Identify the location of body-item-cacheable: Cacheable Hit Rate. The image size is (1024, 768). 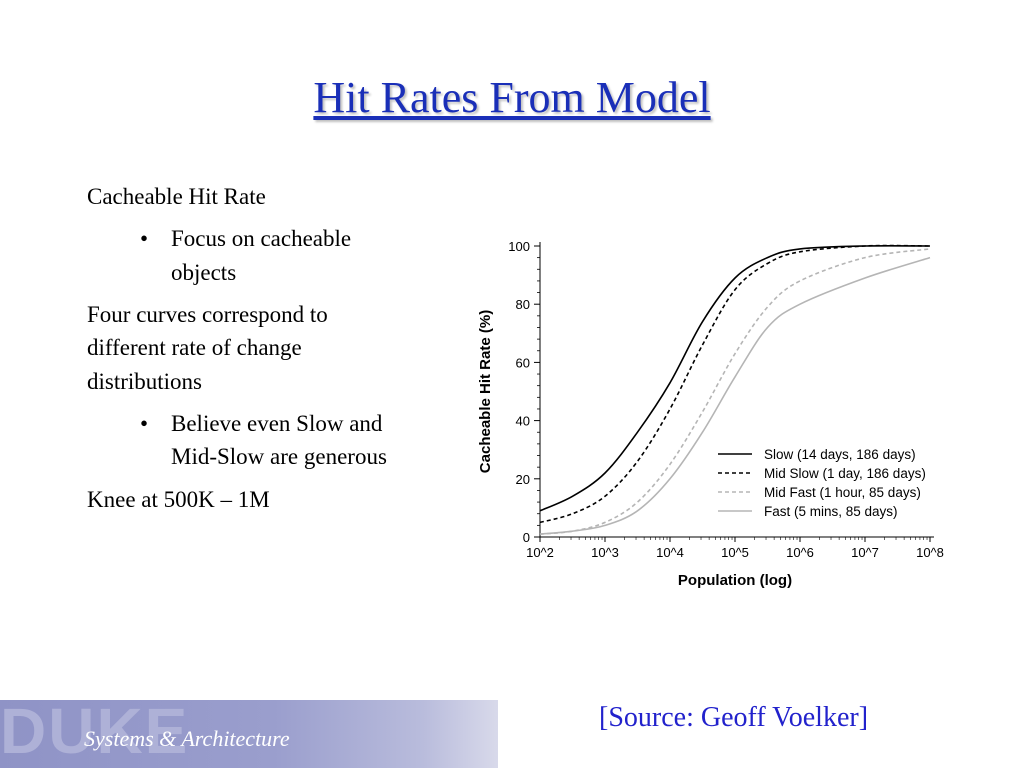
(176, 196).